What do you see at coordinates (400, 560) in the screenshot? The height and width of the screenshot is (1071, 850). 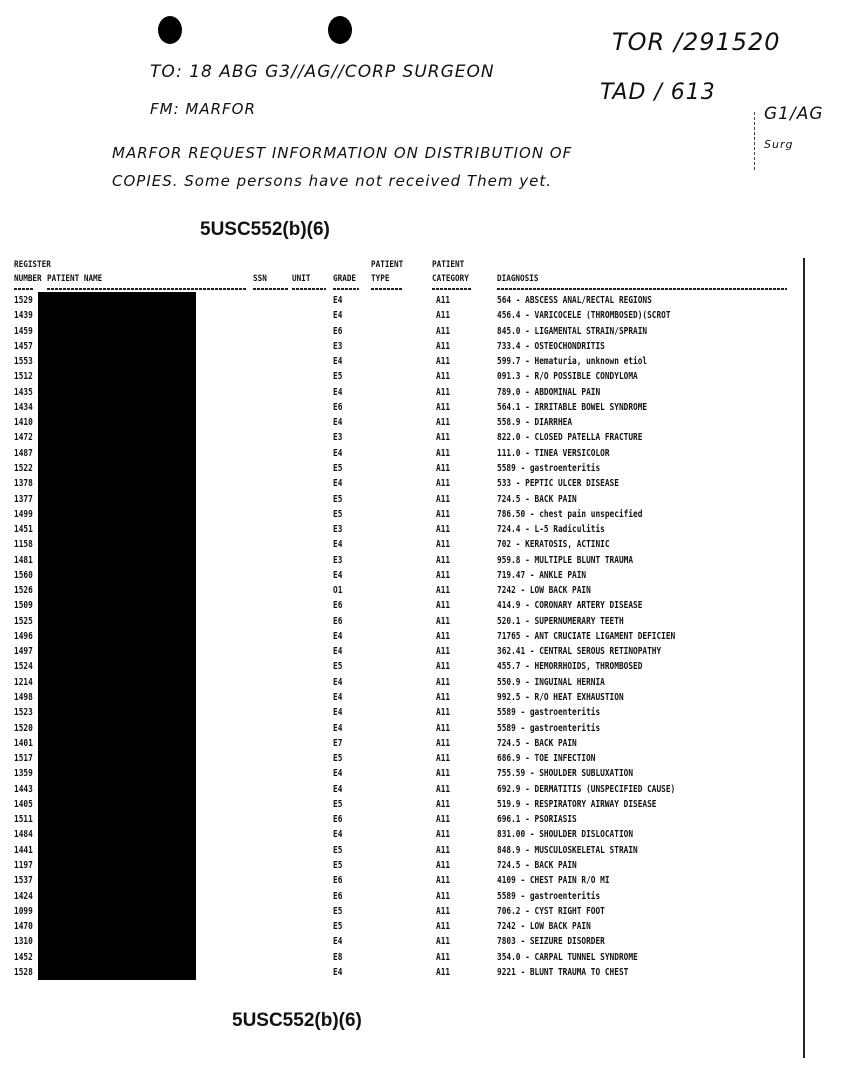 I see `table-row: 1481 E3 A11 959.8 - MULTIPLE BLUNT TRAUMA` at bounding box center [400, 560].